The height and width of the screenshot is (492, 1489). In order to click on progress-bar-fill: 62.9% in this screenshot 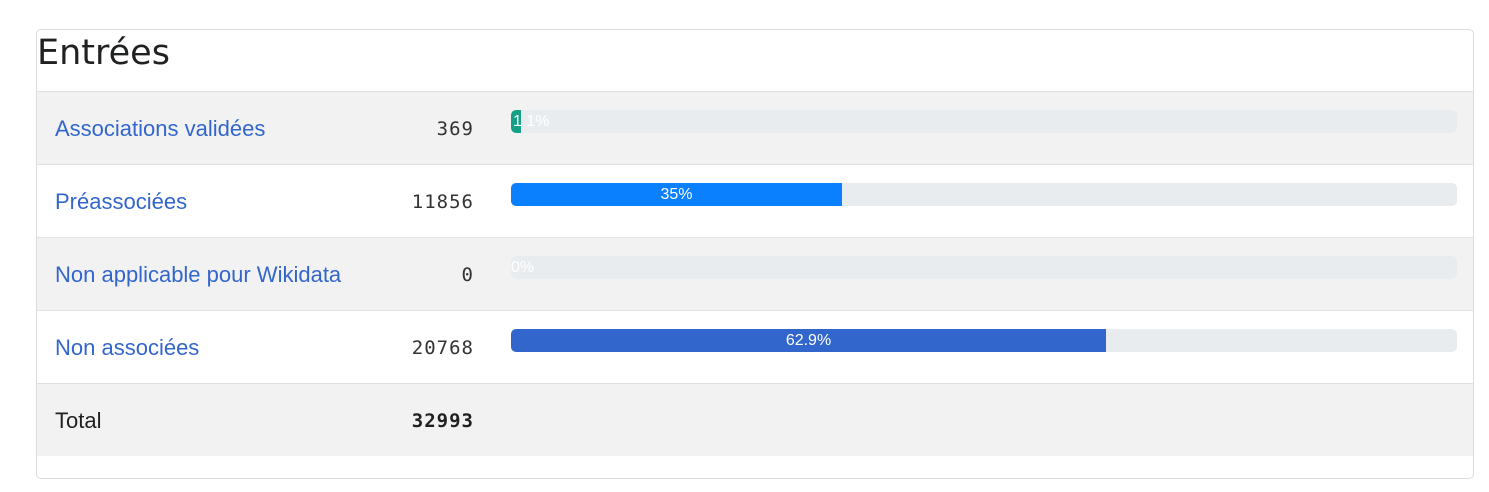, I will do `click(808, 340)`.